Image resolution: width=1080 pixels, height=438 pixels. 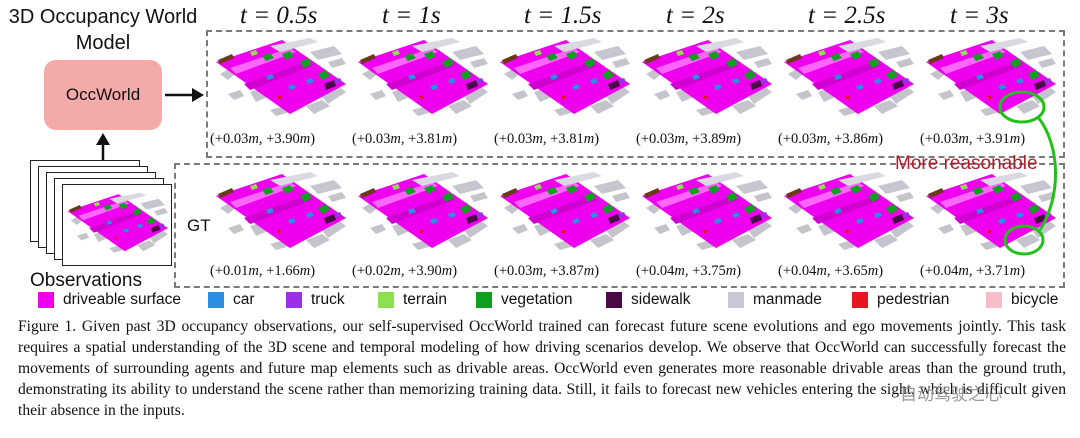 What do you see at coordinates (695, 15) in the screenshot?
I see `time-label: t = 2s` at bounding box center [695, 15].